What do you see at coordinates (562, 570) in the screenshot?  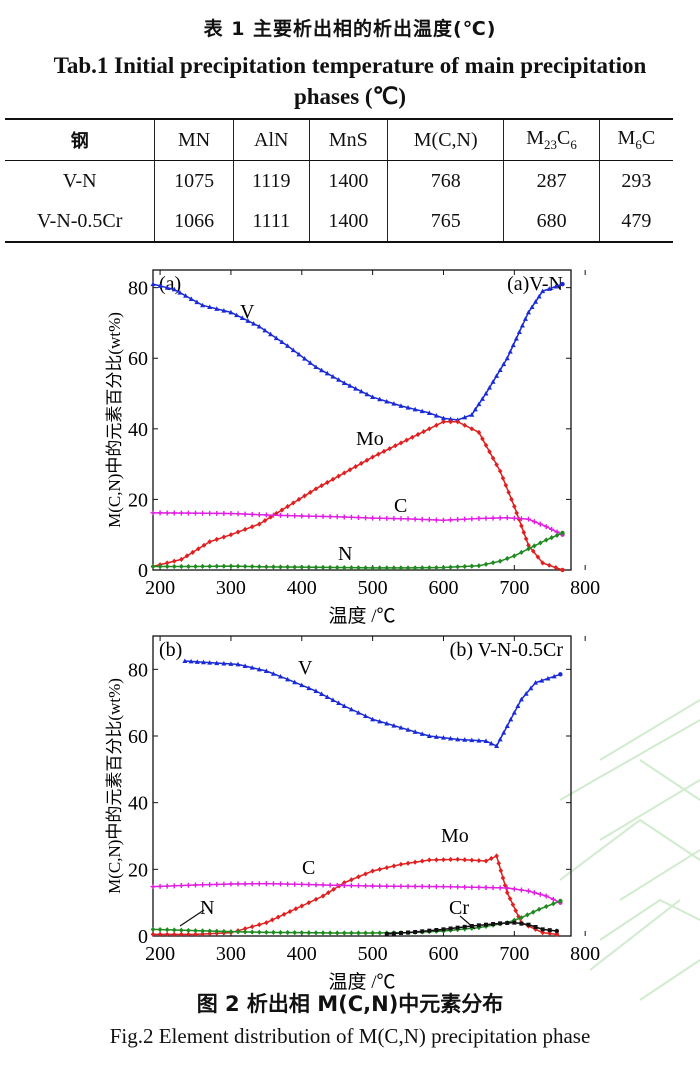 I see `series-mo-endpoint` at bounding box center [562, 570].